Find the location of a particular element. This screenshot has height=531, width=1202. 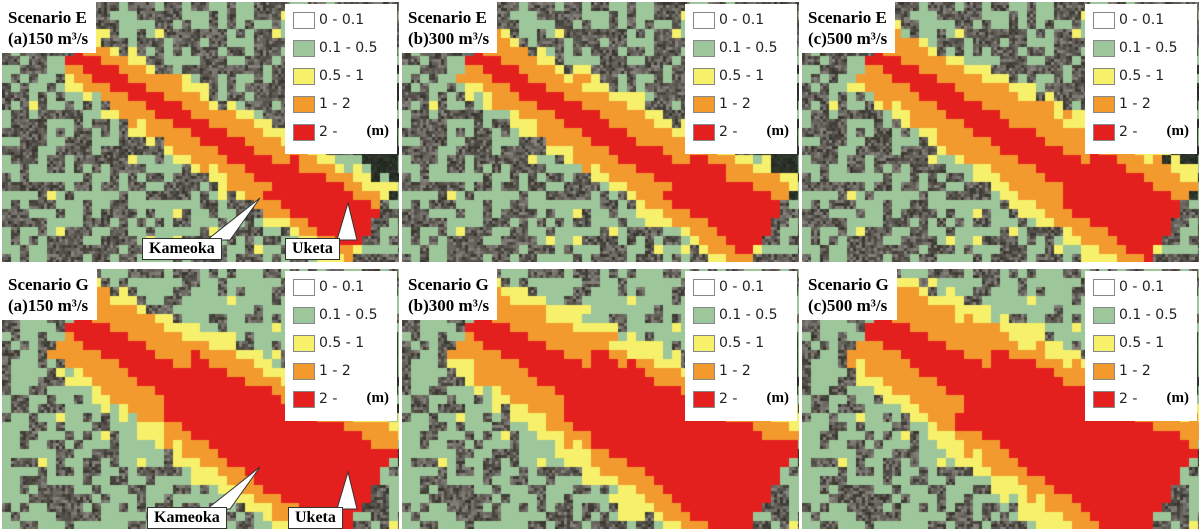

discharge-label: (a)150 m³/s is located at coordinates (48, 38).